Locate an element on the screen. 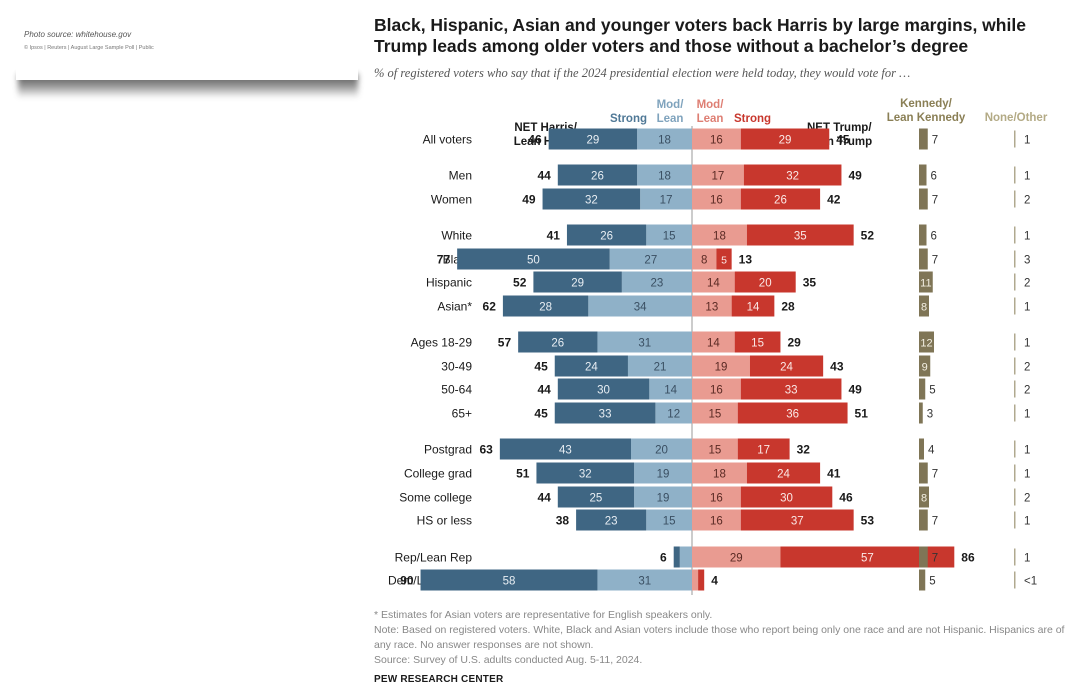 This screenshot has height=691, width=1086. label-kennedy-50-64: 5 is located at coordinates (932, 391).